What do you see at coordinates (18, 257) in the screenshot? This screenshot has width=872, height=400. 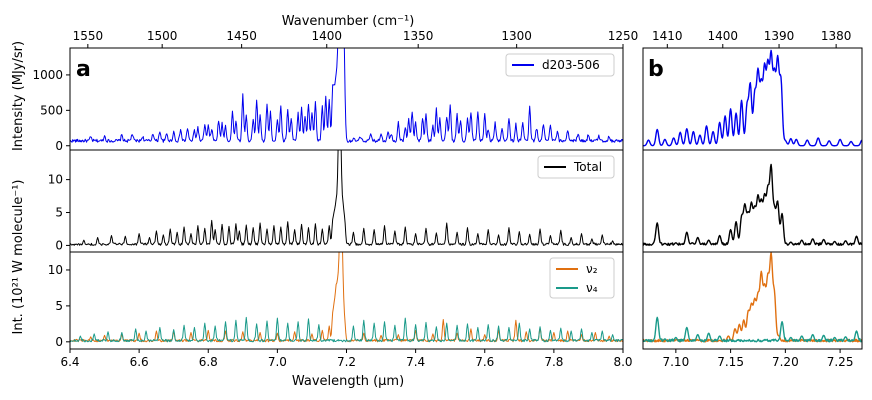 I see `y-axis-label-integrated: Int. (10²¹ W molecule⁻¹)` at bounding box center [18, 257].